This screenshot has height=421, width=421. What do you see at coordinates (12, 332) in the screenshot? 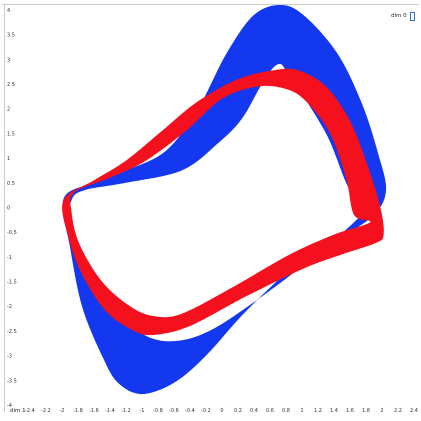
I see `y-tick-label: -2.5` at bounding box center [12, 332].